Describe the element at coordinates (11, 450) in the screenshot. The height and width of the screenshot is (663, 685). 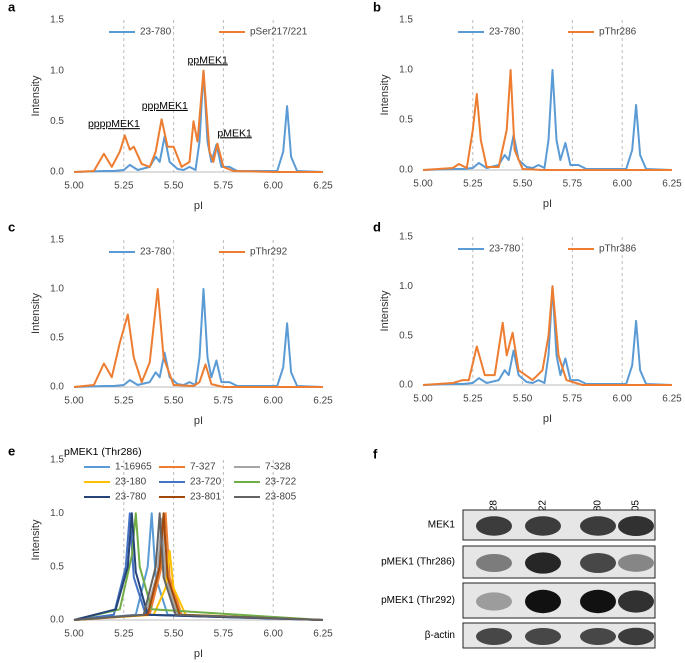
I see `panel-letter: e` at that location.